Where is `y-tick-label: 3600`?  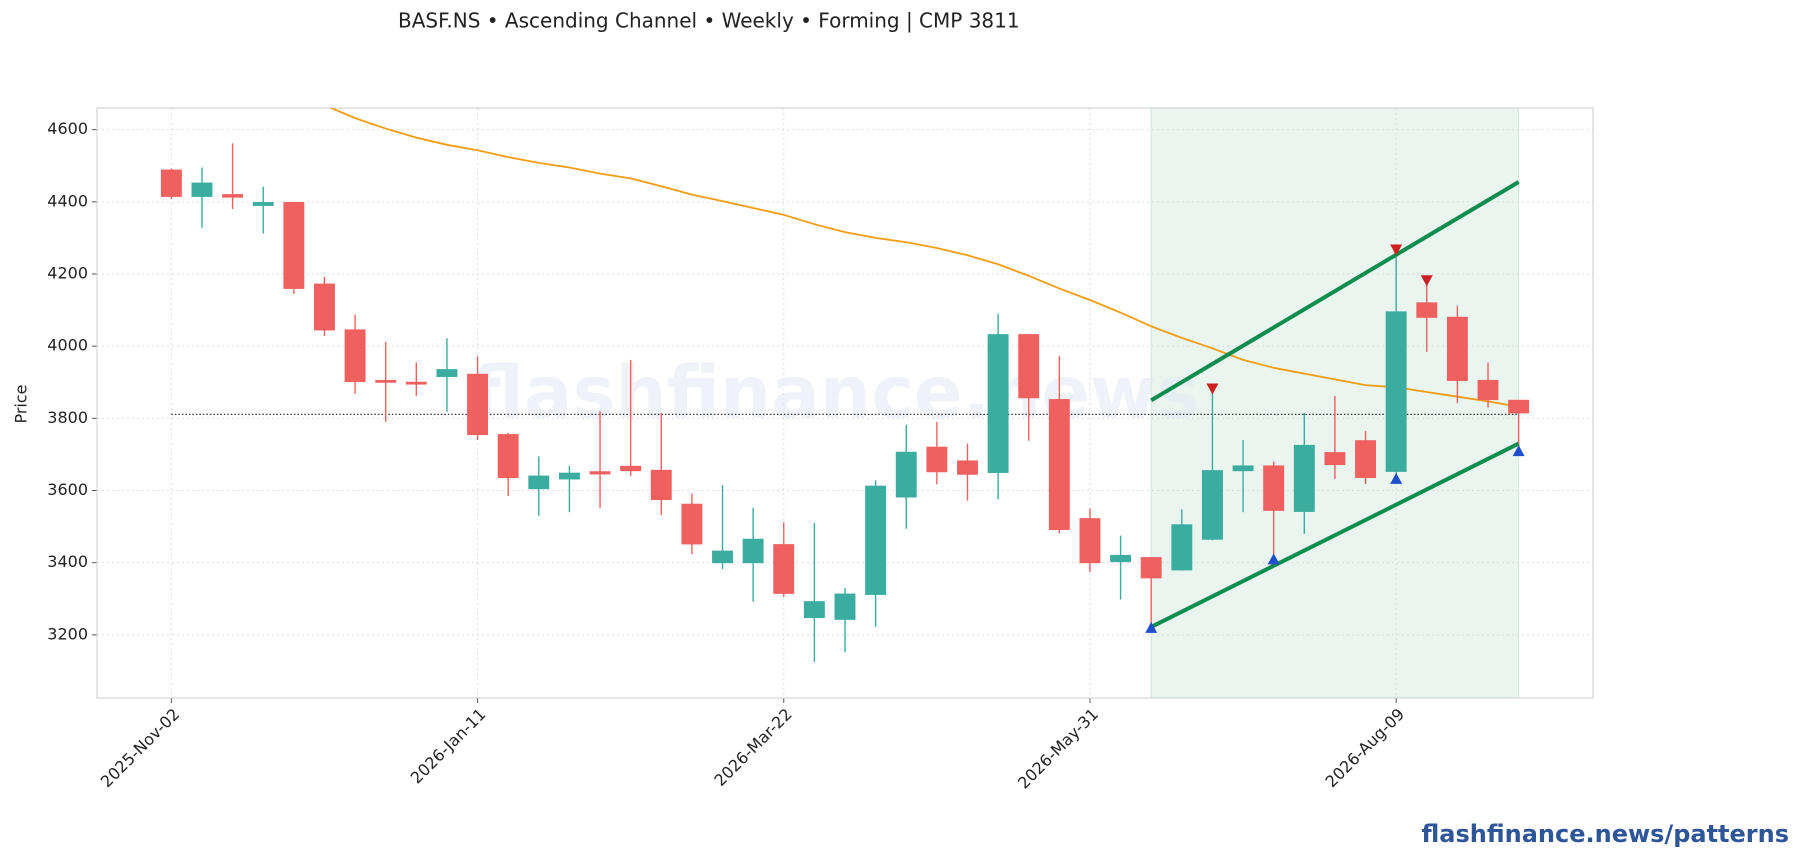
y-tick-label: 3600 is located at coordinates (67, 489).